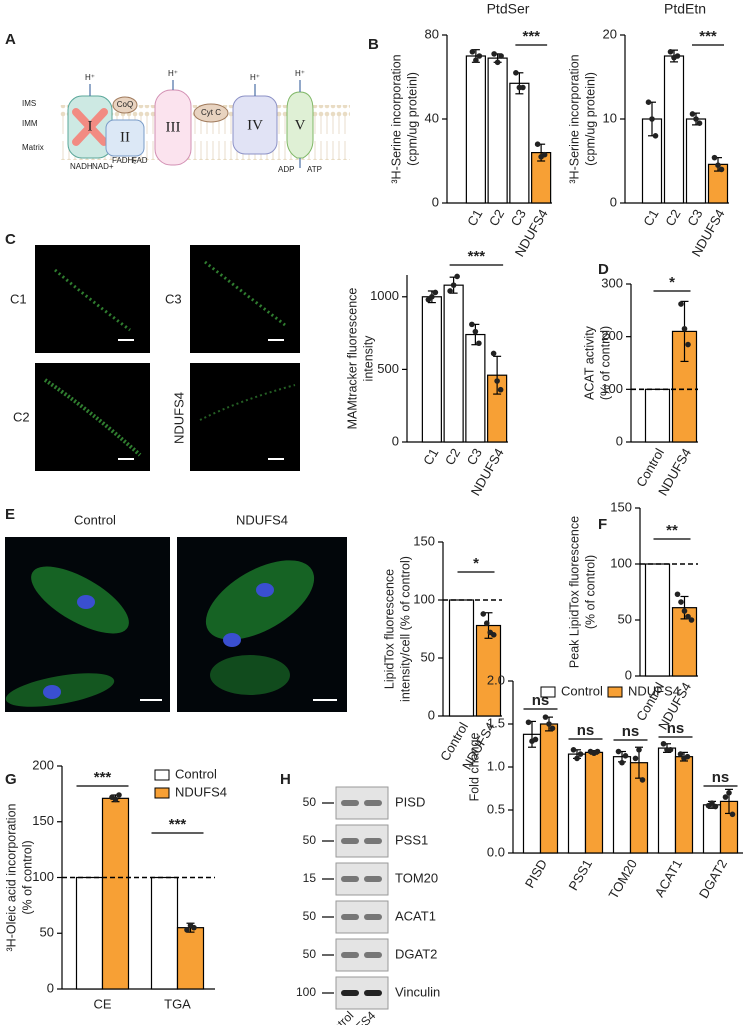 The image size is (750, 1025). What do you see at coordinates (536, 874) in the screenshot?
I see `x-tick-label: PISD` at bounding box center [536, 874].